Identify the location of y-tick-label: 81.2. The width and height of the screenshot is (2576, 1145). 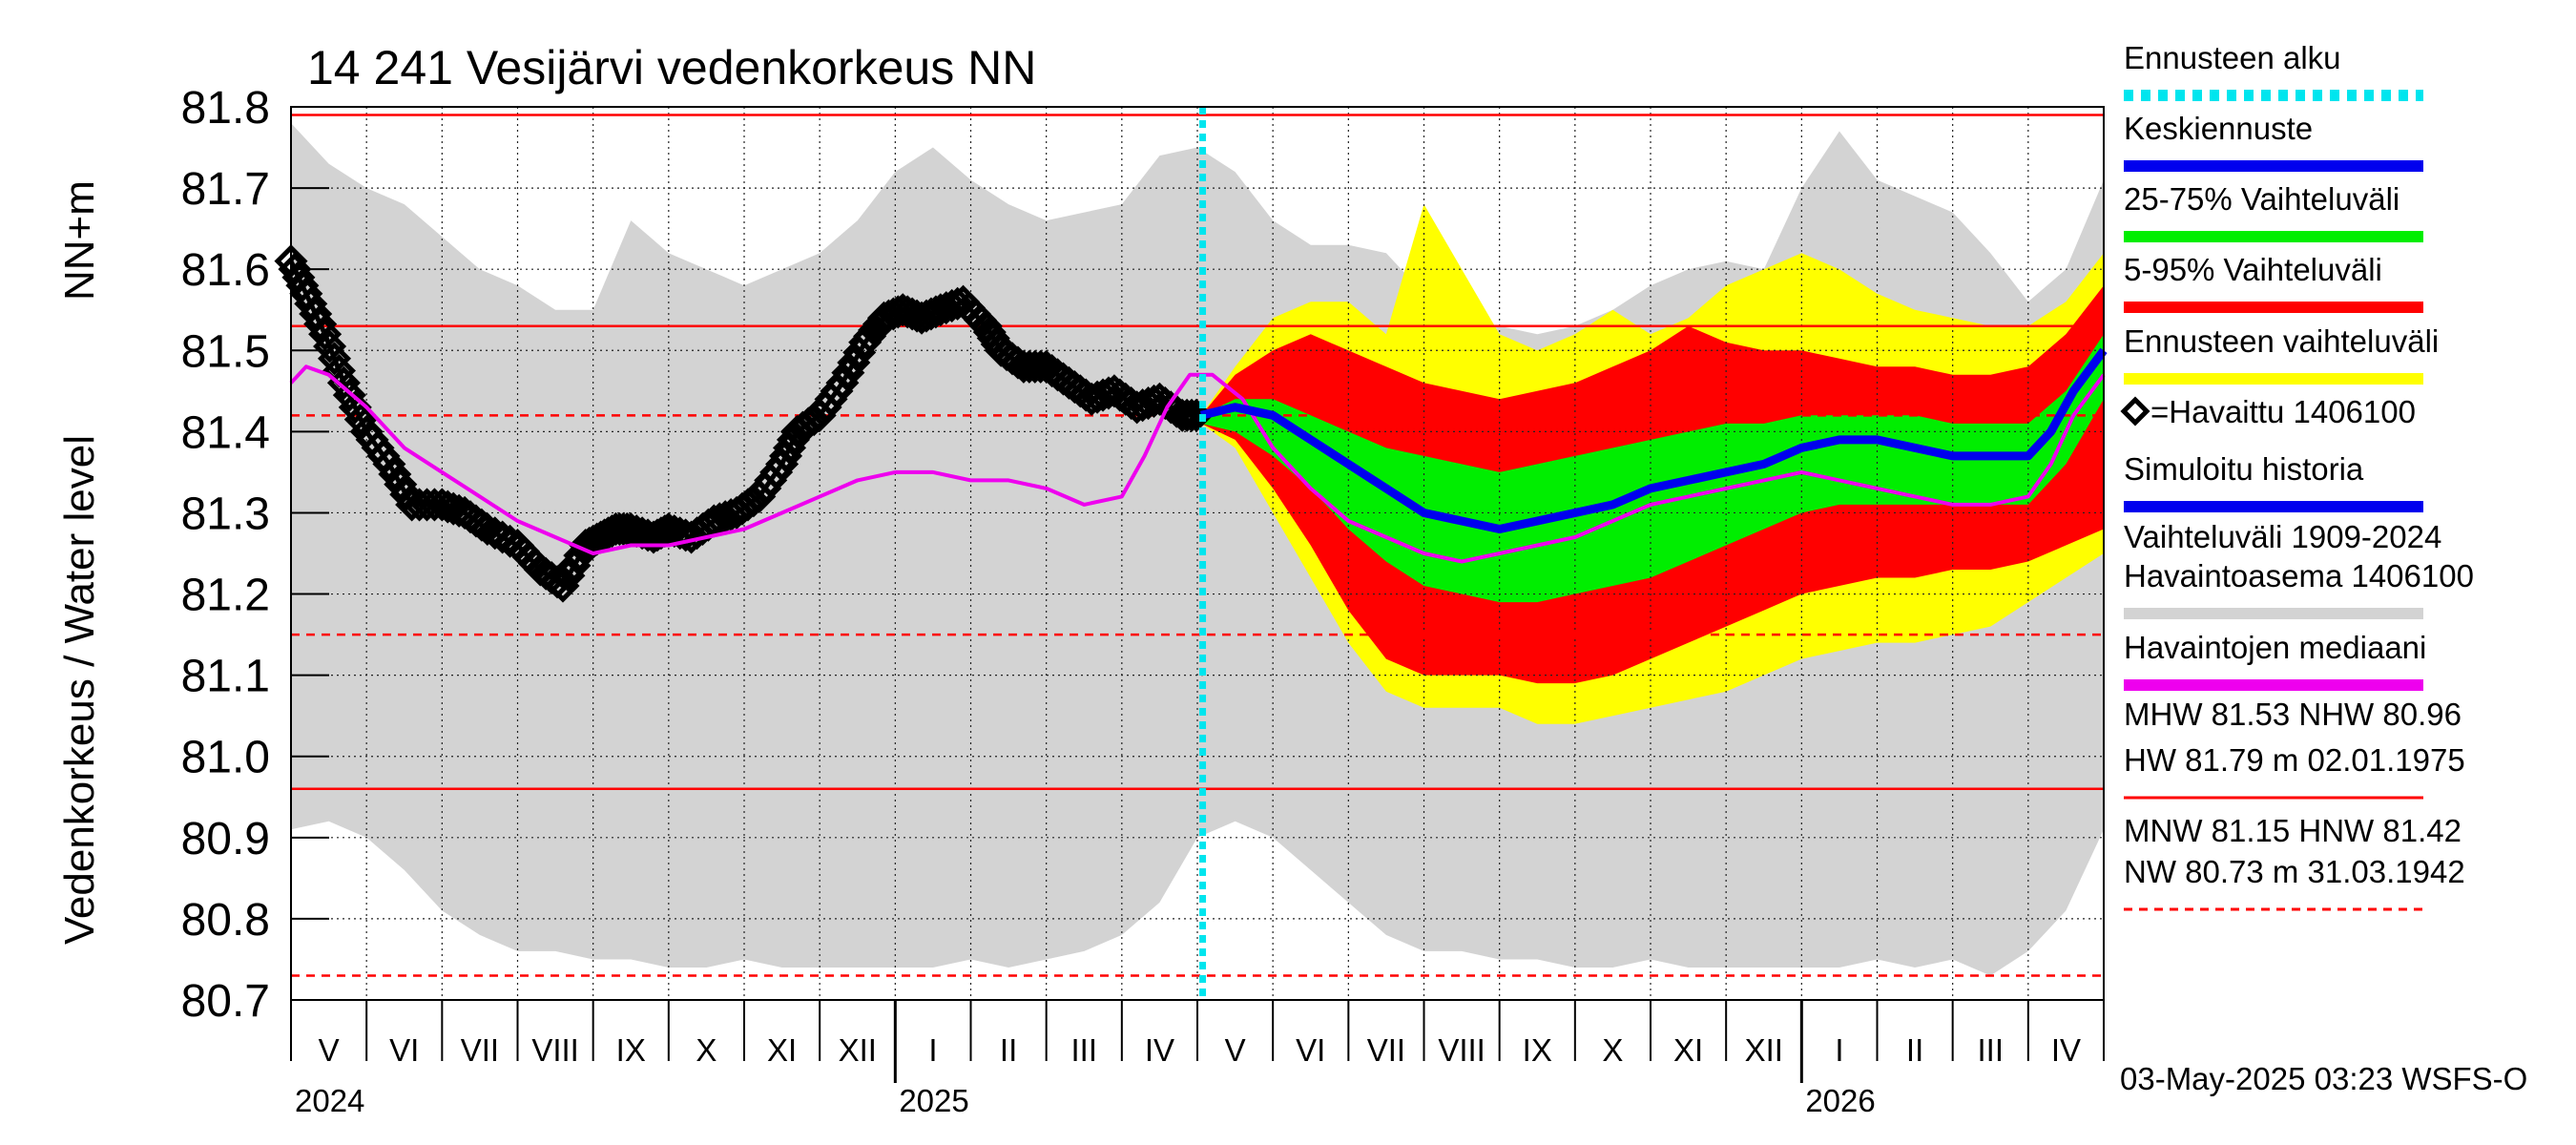
(225, 596).